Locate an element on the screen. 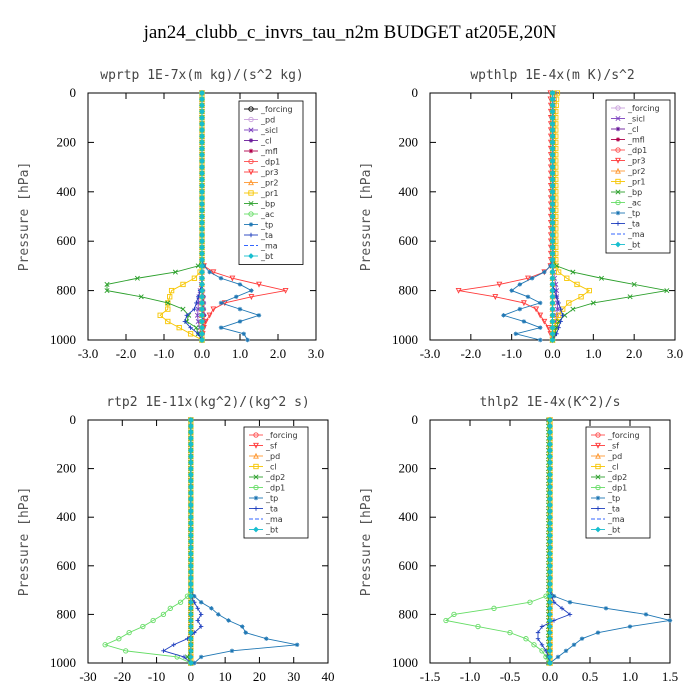 The width and height of the screenshot is (700, 700). panel-title: rtp2 1E-11x(kg^2)/(kg^2 s) is located at coordinates (208, 402).